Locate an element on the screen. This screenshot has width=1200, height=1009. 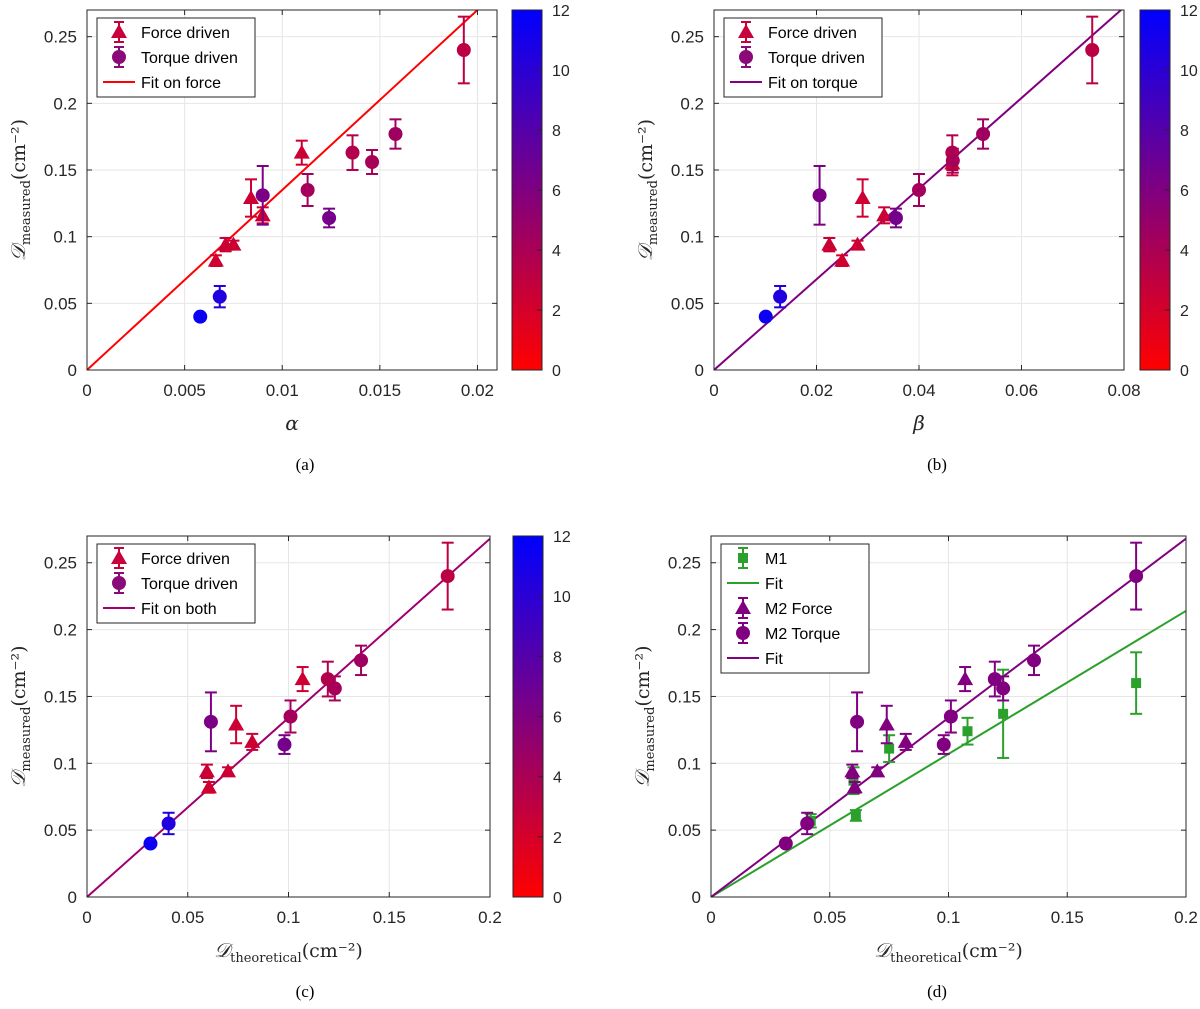
x-tick-label: 0.02 is located at coordinates (816, 390).